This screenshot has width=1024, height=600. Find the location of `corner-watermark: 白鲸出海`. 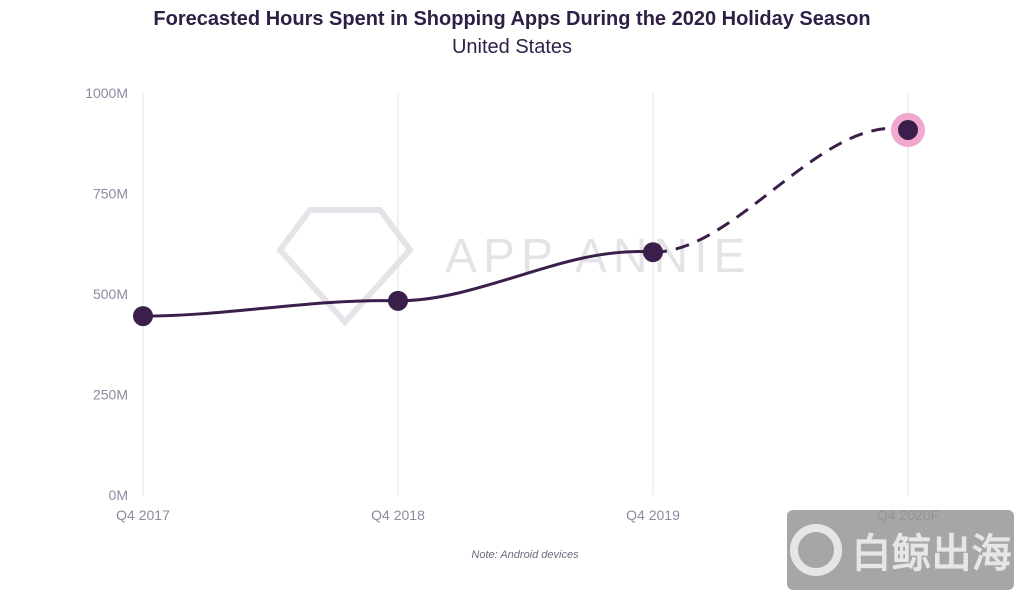

corner-watermark: 白鲸出海 is located at coordinates (900, 550).